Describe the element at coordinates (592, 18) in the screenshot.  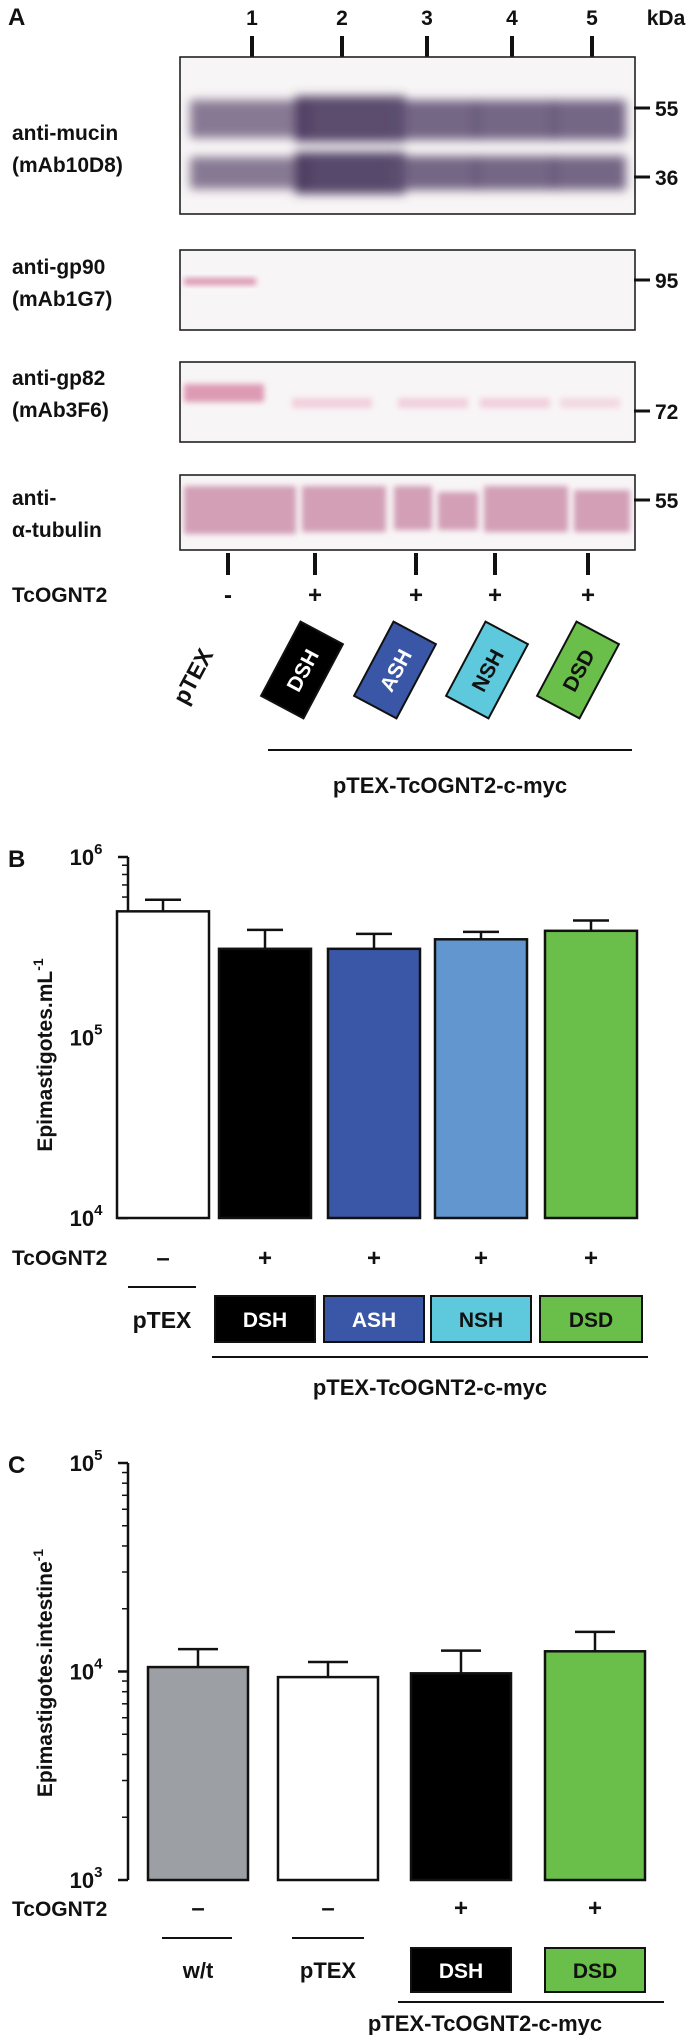
I see `lane-number-5: 5` at that location.